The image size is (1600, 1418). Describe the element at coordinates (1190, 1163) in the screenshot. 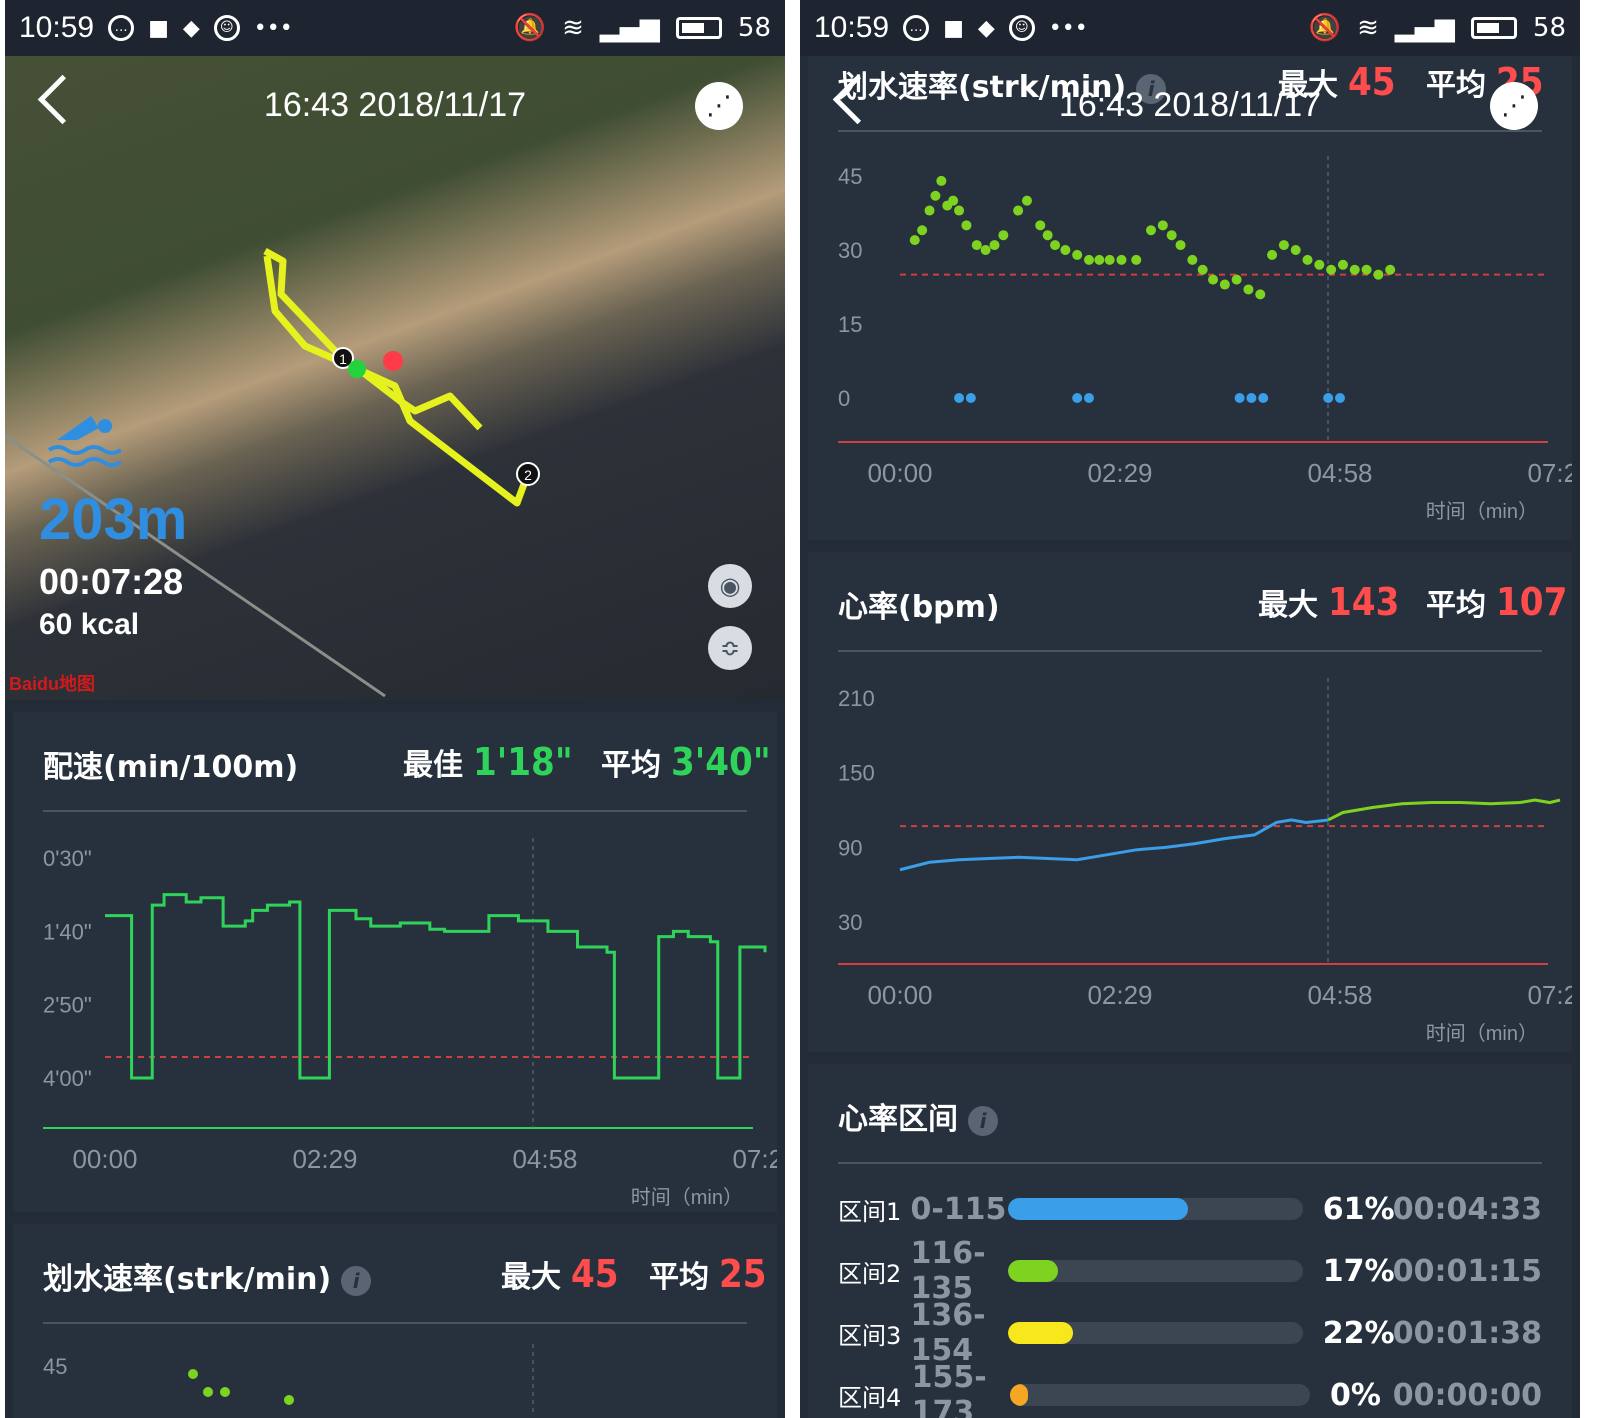

I see `zones-divider` at that location.